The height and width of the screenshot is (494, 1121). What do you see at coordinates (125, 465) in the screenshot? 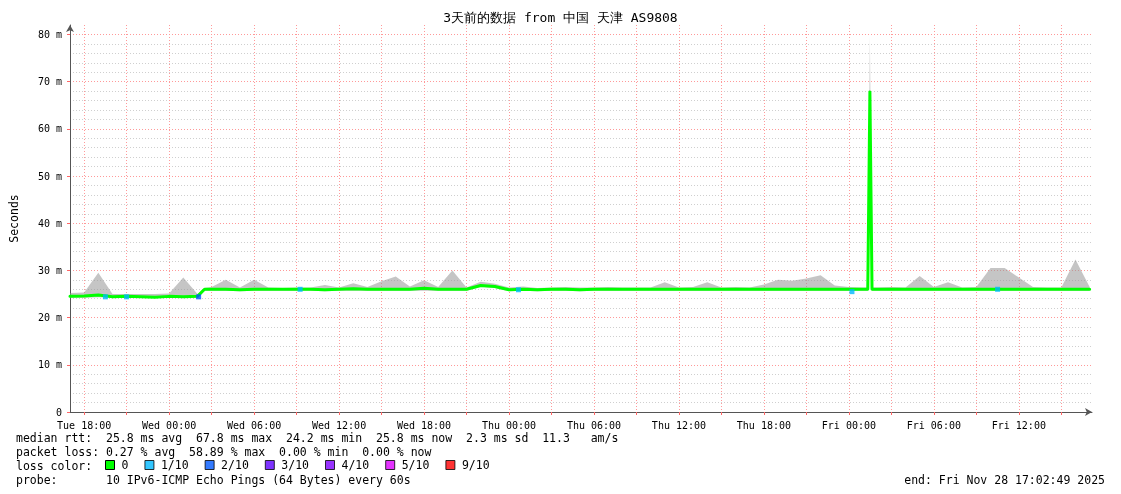
I see `legend-label: 0` at bounding box center [125, 465].